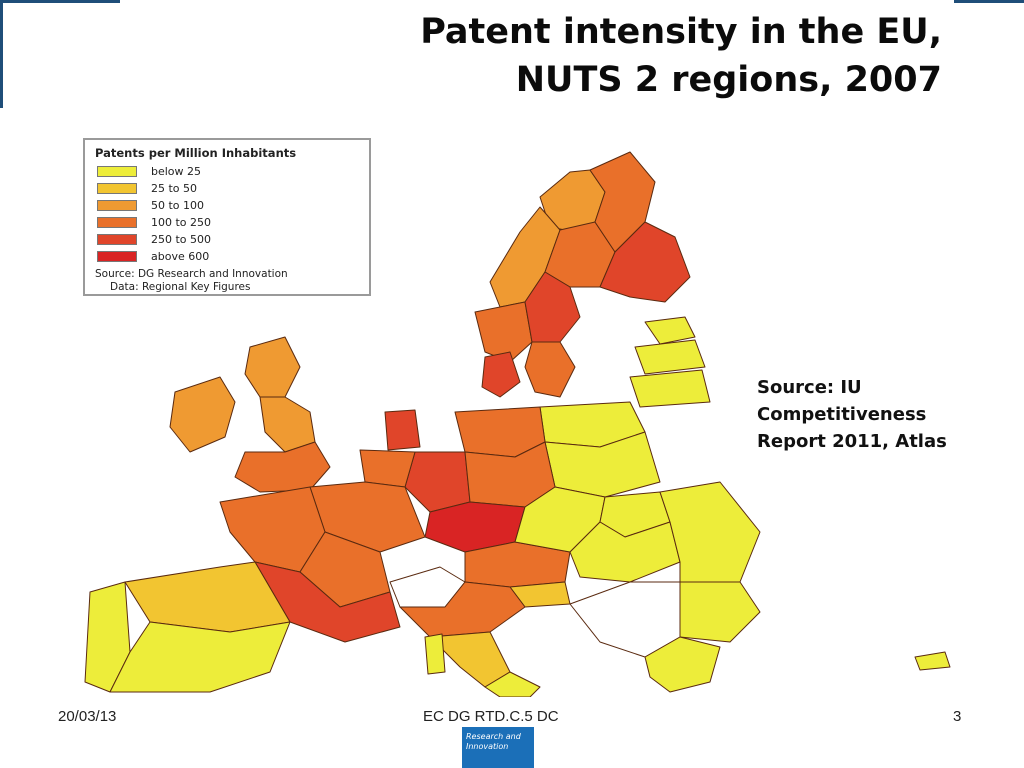  What do you see at coordinates (957, 716) in the screenshot?
I see `page-number: 3` at bounding box center [957, 716].